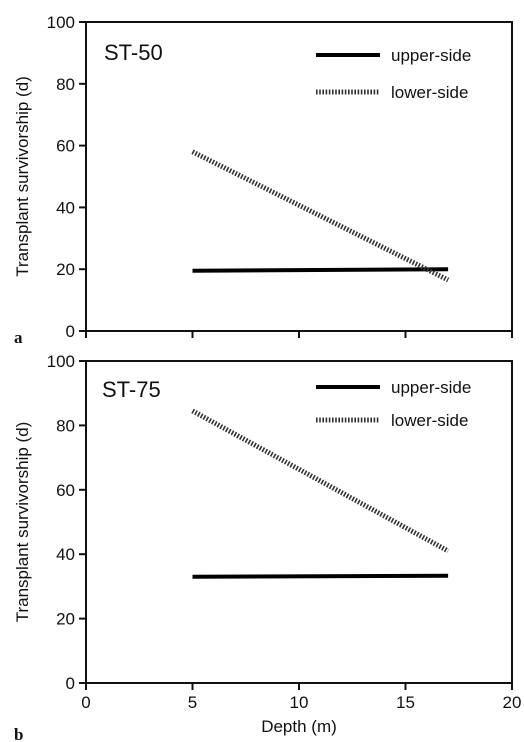  What do you see at coordinates (18, 337) in the screenshot?
I see `panel-letter: a` at bounding box center [18, 337].